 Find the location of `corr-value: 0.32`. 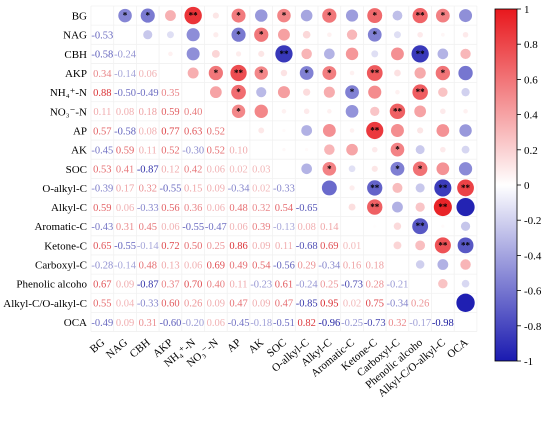

corr-value: 0.32 is located at coordinates (397, 323).